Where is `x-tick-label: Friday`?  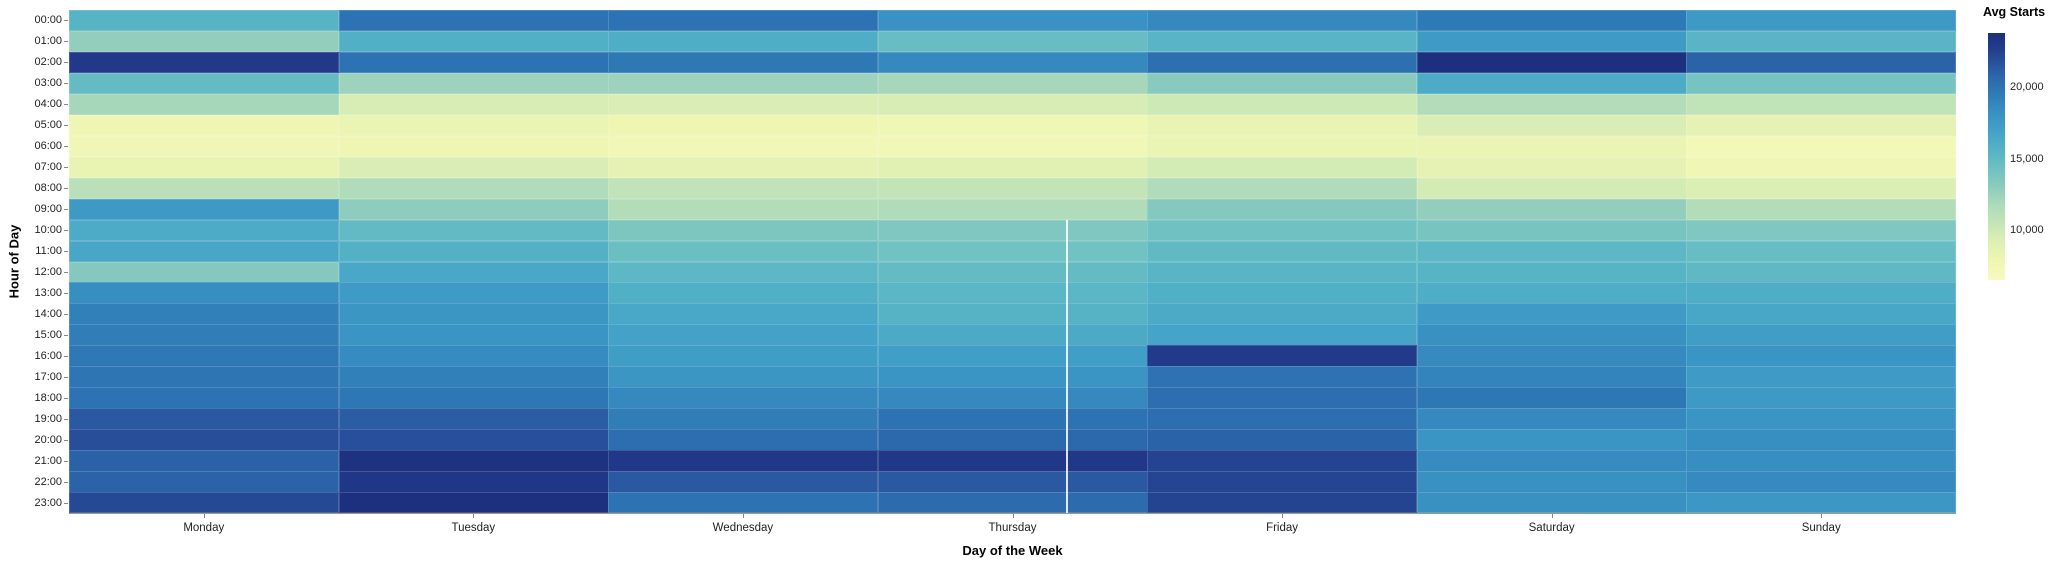
x-tick-label: Friday is located at coordinates (1282, 528).